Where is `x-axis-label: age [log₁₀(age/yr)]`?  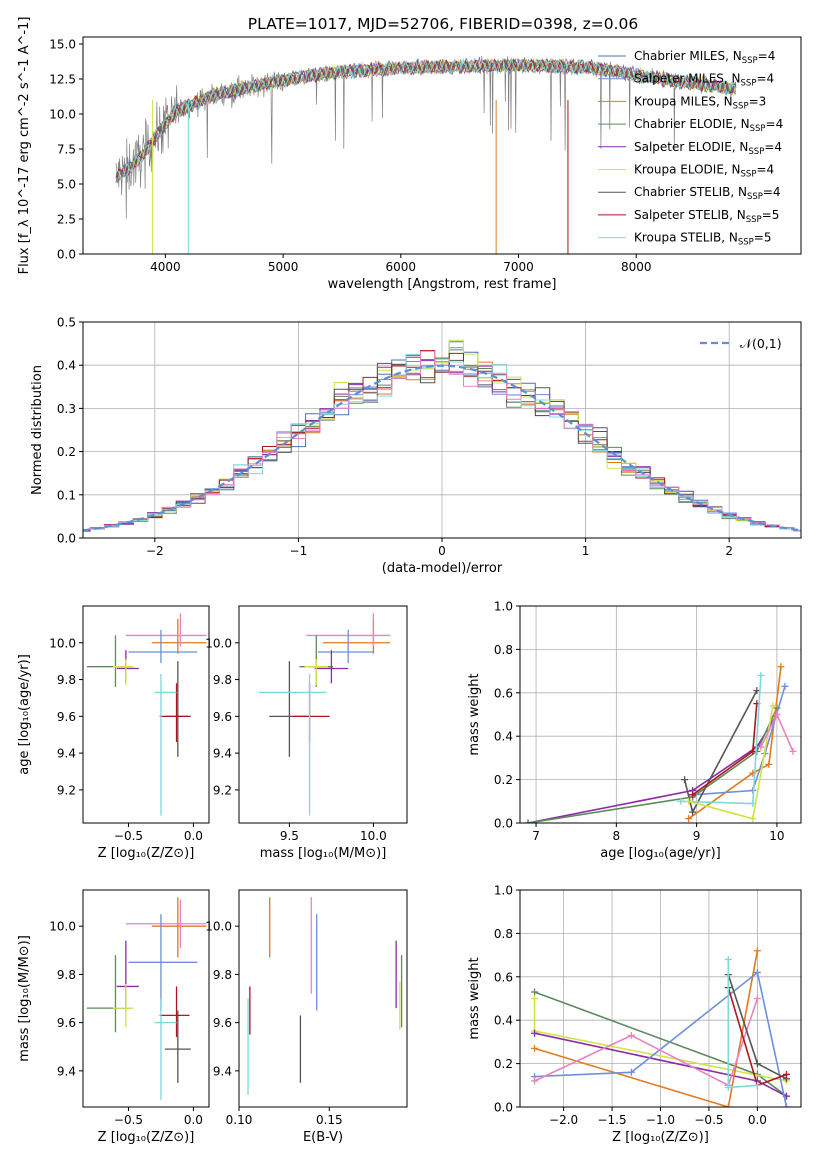 x-axis-label: age [log₁₀(age/yr)] is located at coordinates (660, 853).